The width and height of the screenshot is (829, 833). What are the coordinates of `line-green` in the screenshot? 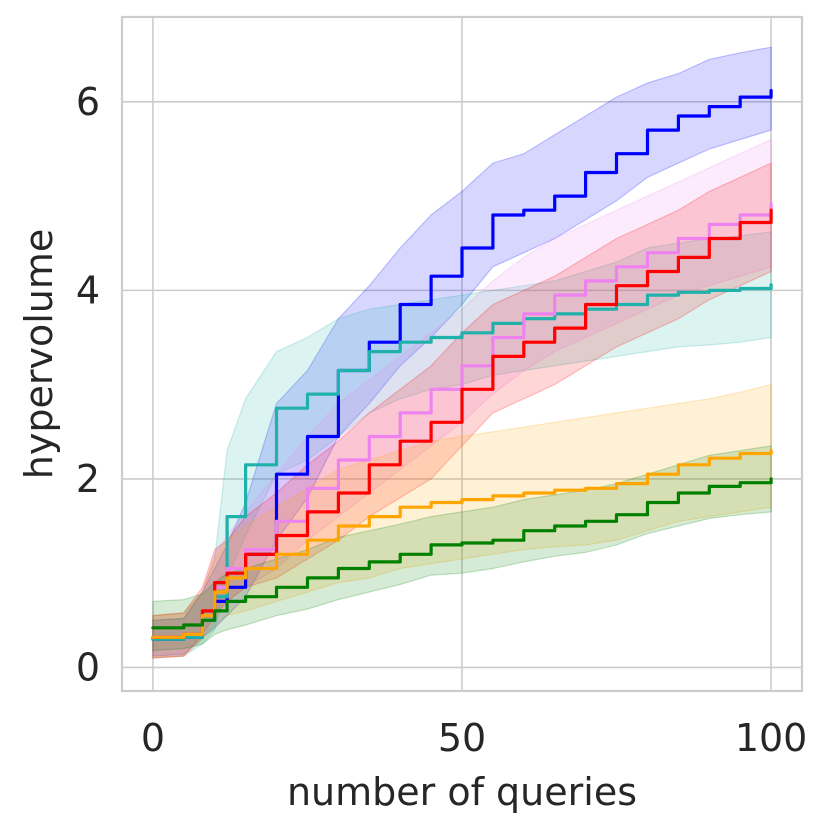 It's located at (462, 553).